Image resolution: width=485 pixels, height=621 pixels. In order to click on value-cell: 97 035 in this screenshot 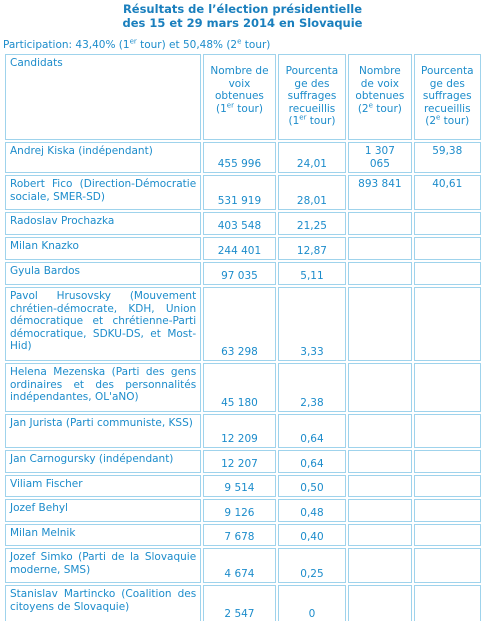, I will do `click(239, 273)`.